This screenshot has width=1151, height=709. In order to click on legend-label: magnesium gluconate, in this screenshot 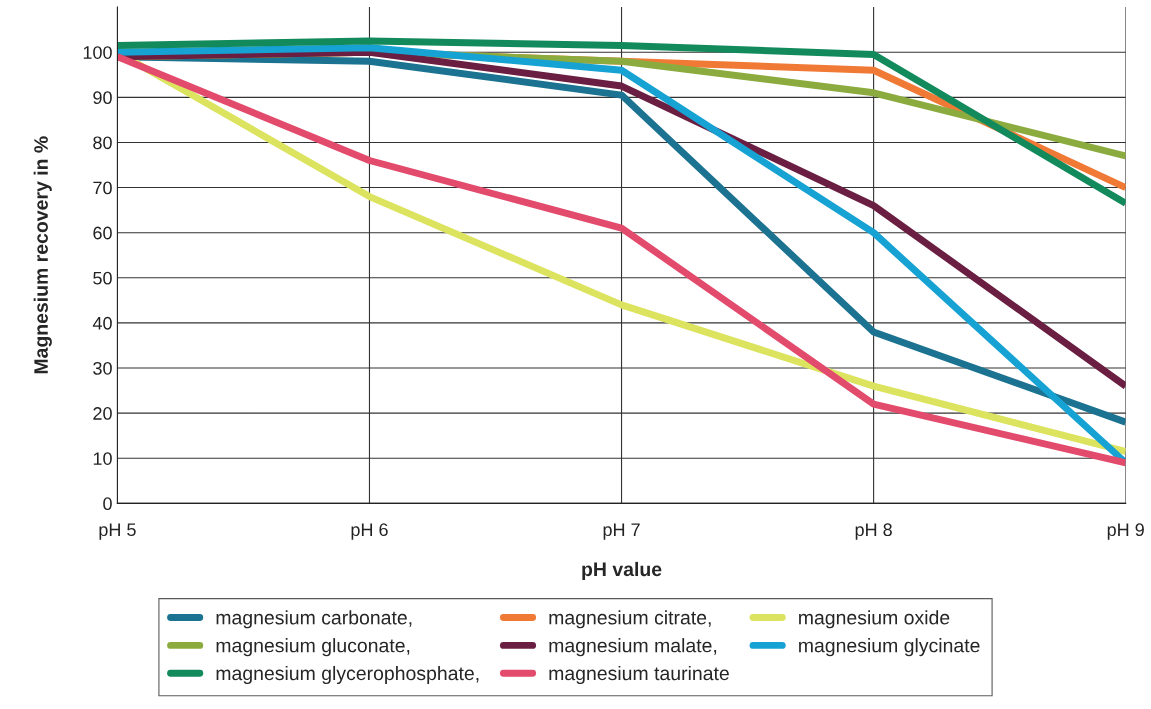, I will do `click(313, 647)`.